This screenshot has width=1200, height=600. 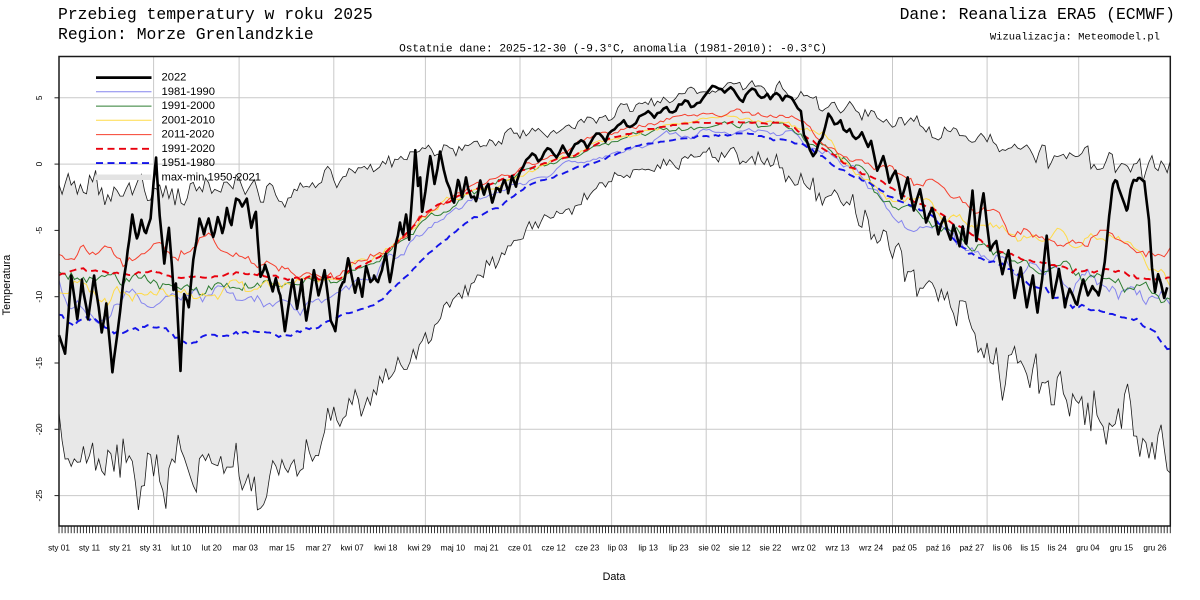 I want to click on svg-text: sty 21, so click(x=120, y=548).